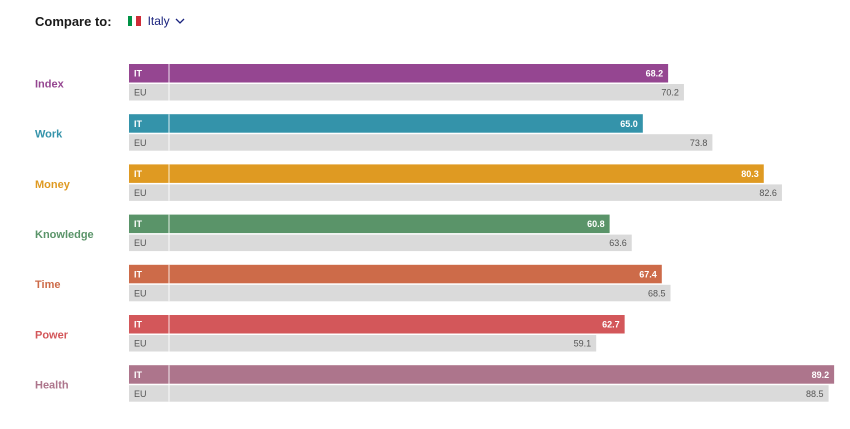 The width and height of the screenshot is (850, 429). I want to click on value-label-eu-money: 82.6, so click(768, 193).